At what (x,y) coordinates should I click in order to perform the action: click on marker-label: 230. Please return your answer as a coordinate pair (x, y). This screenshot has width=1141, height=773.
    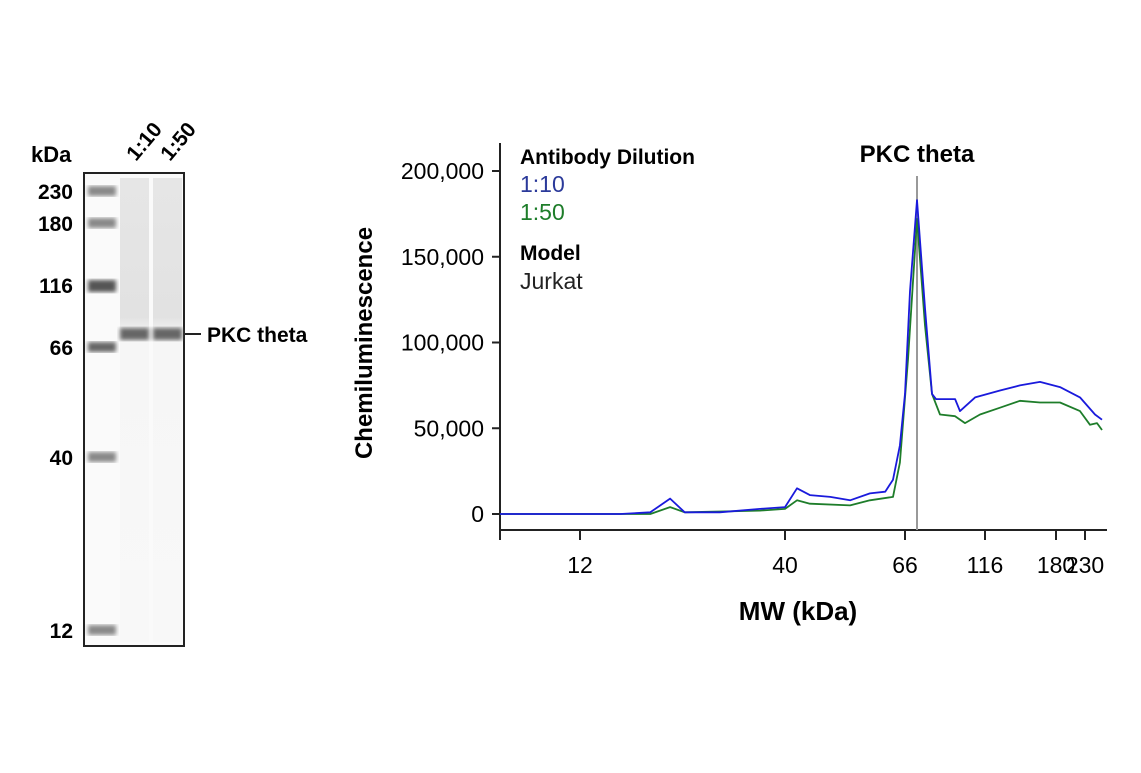
    Looking at the image, I should click on (55, 192).